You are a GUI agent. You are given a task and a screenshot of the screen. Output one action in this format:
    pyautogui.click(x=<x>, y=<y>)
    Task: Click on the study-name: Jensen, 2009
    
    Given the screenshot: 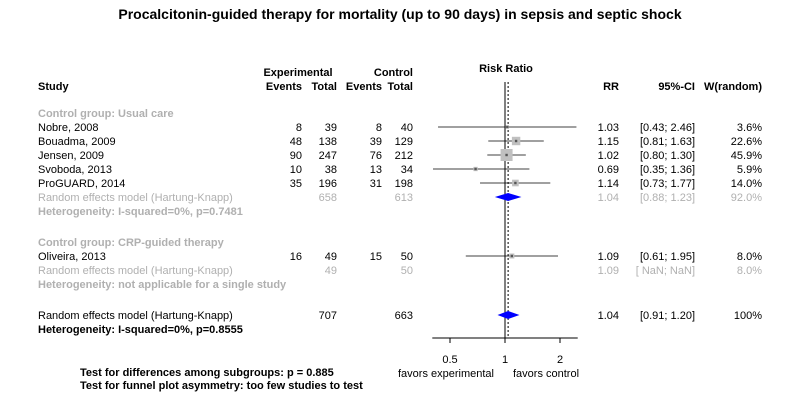 What is the action you would take?
    pyautogui.click(x=71, y=156)
    